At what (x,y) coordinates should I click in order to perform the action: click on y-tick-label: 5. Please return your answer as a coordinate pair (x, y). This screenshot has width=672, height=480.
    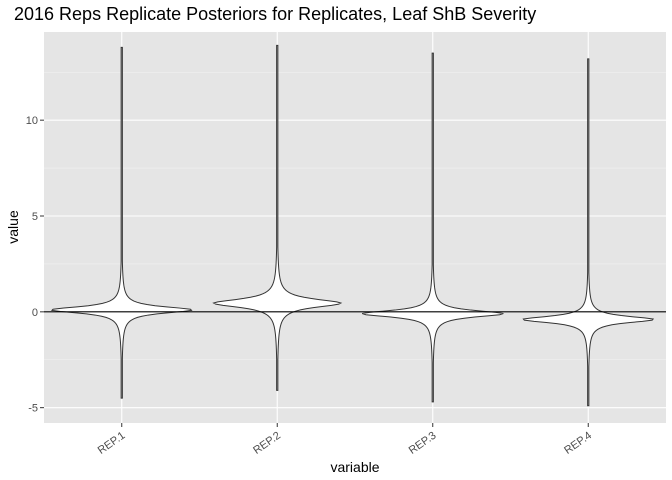
    Looking at the image, I should click on (35, 217).